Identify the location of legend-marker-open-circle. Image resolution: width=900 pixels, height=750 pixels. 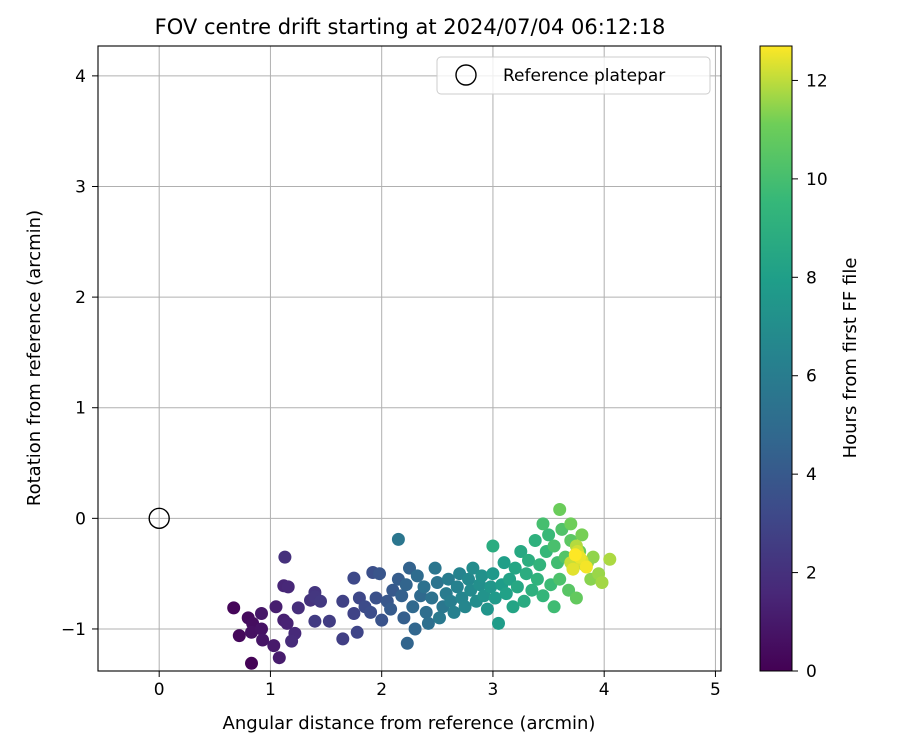
(466, 75).